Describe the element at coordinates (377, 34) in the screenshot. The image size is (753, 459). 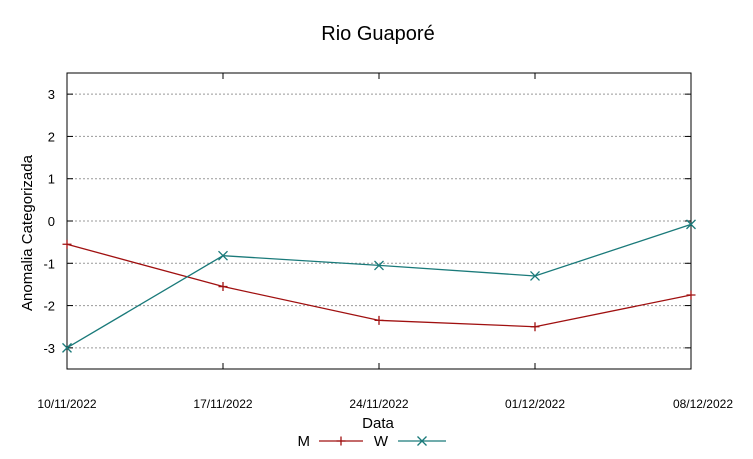
I see `chart-title: Rio Guaporé` at that location.